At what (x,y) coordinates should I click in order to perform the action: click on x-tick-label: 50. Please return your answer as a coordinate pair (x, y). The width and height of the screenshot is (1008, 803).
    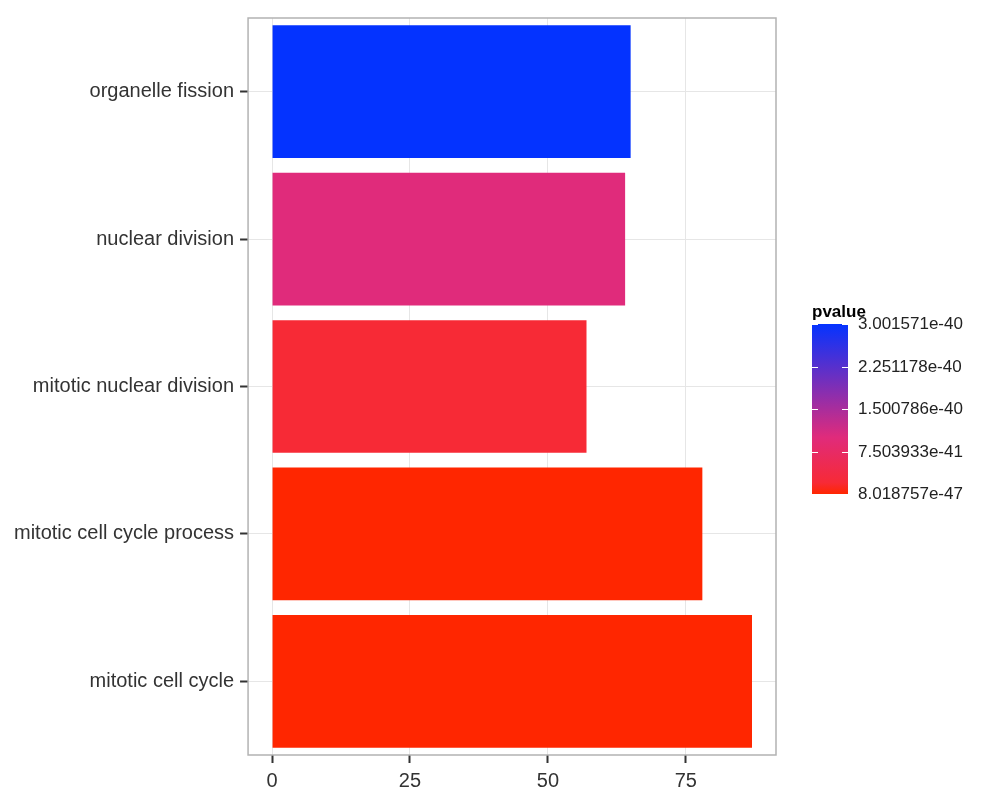
    Looking at the image, I should click on (548, 779).